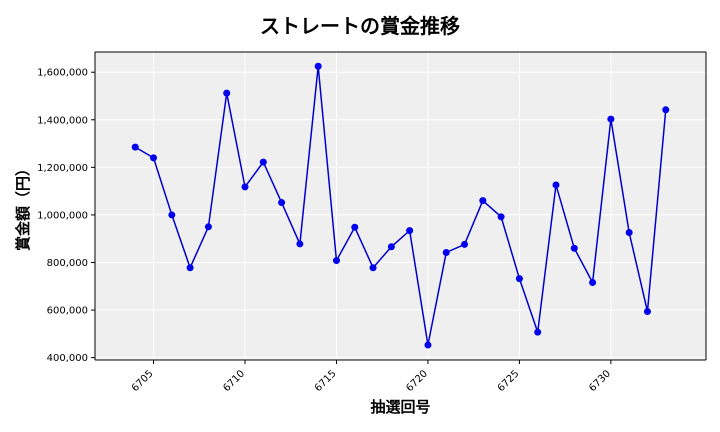 The height and width of the screenshot is (432, 720). What do you see at coordinates (62, 168) in the screenshot?
I see `y-tick-label: 1,200,000` at bounding box center [62, 168].